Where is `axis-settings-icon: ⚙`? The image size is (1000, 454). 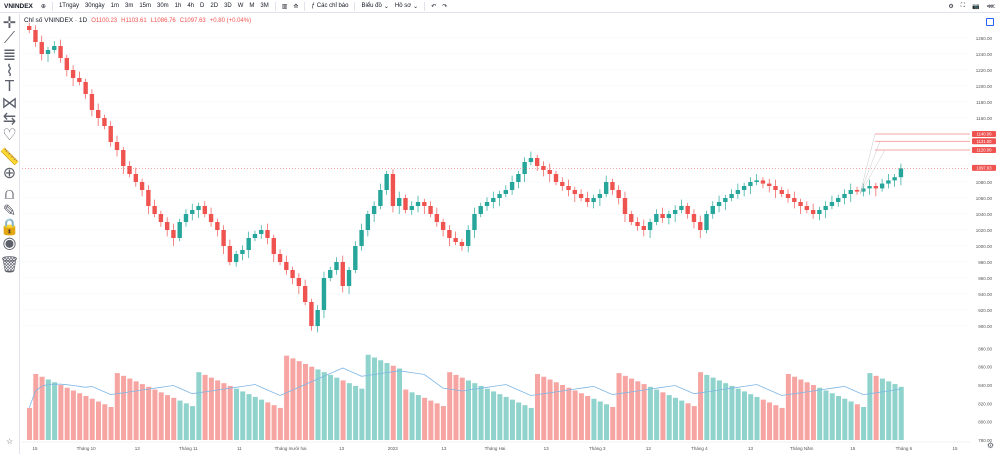 axis-settings-icon: ⚙ is located at coordinates (990, 445).